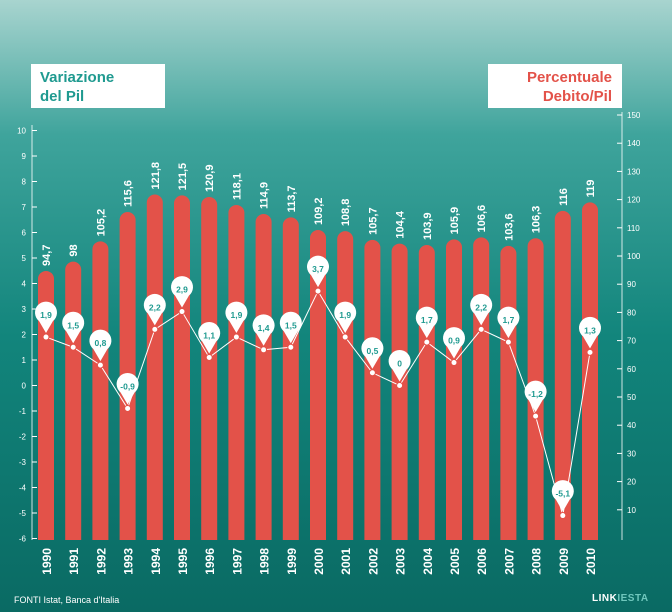 The height and width of the screenshot is (612, 672). What do you see at coordinates (47, 561) in the screenshot?
I see `year-label: 1990` at bounding box center [47, 561].